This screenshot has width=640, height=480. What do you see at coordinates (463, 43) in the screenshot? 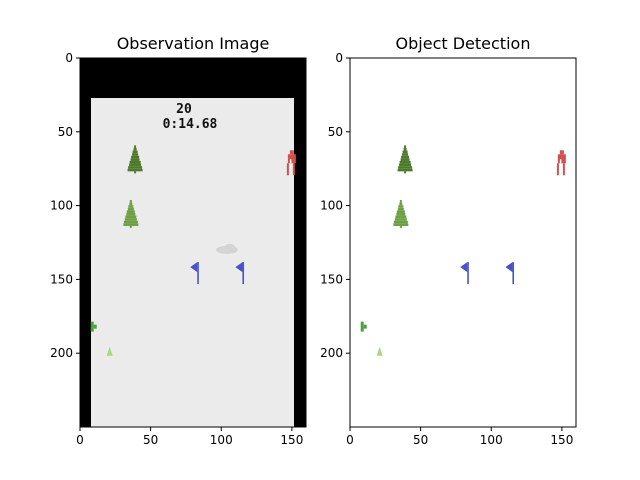
I see `detection-title: Object Detection` at bounding box center [463, 43].